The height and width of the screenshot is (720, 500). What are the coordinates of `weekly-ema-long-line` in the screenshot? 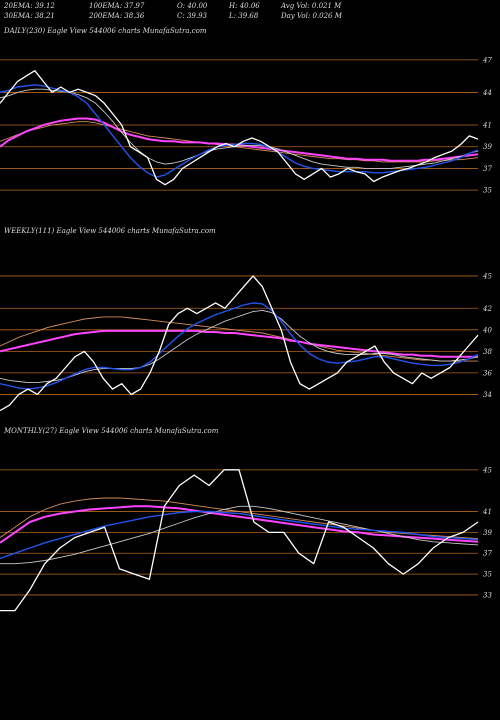 It's located at (239, 339).